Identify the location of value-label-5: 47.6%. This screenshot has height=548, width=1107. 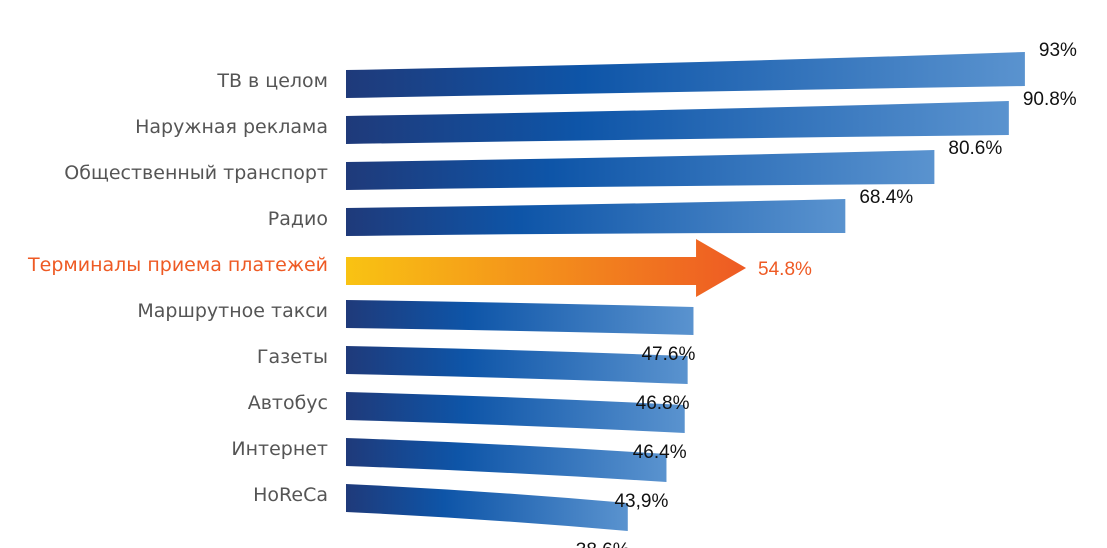
(668, 354).